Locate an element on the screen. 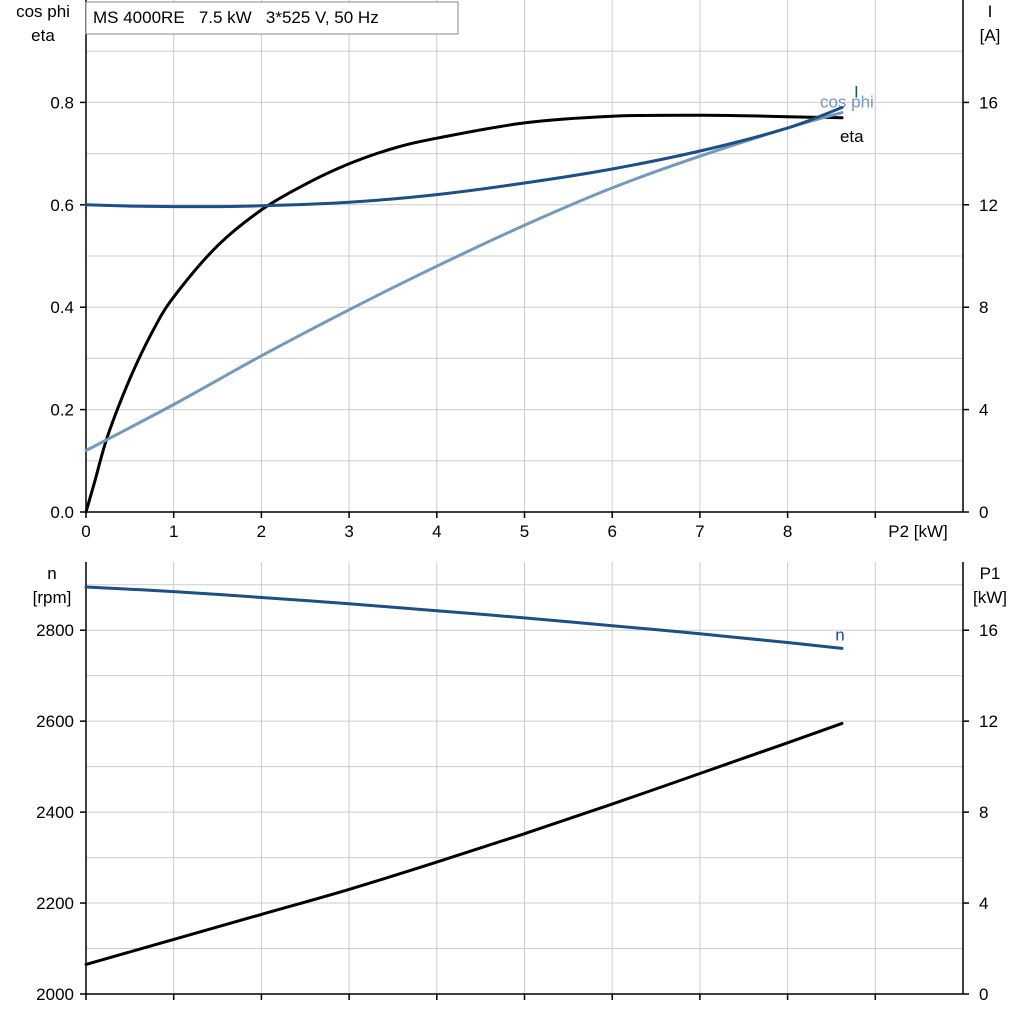 The height and width of the screenshot is (1024, 1024). left-tick-label: 2400 is located at coordinates (55, 812).